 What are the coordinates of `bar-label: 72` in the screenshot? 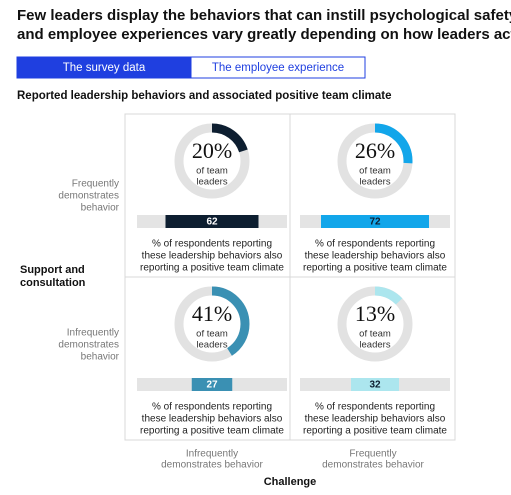 It's located at (375, 222).